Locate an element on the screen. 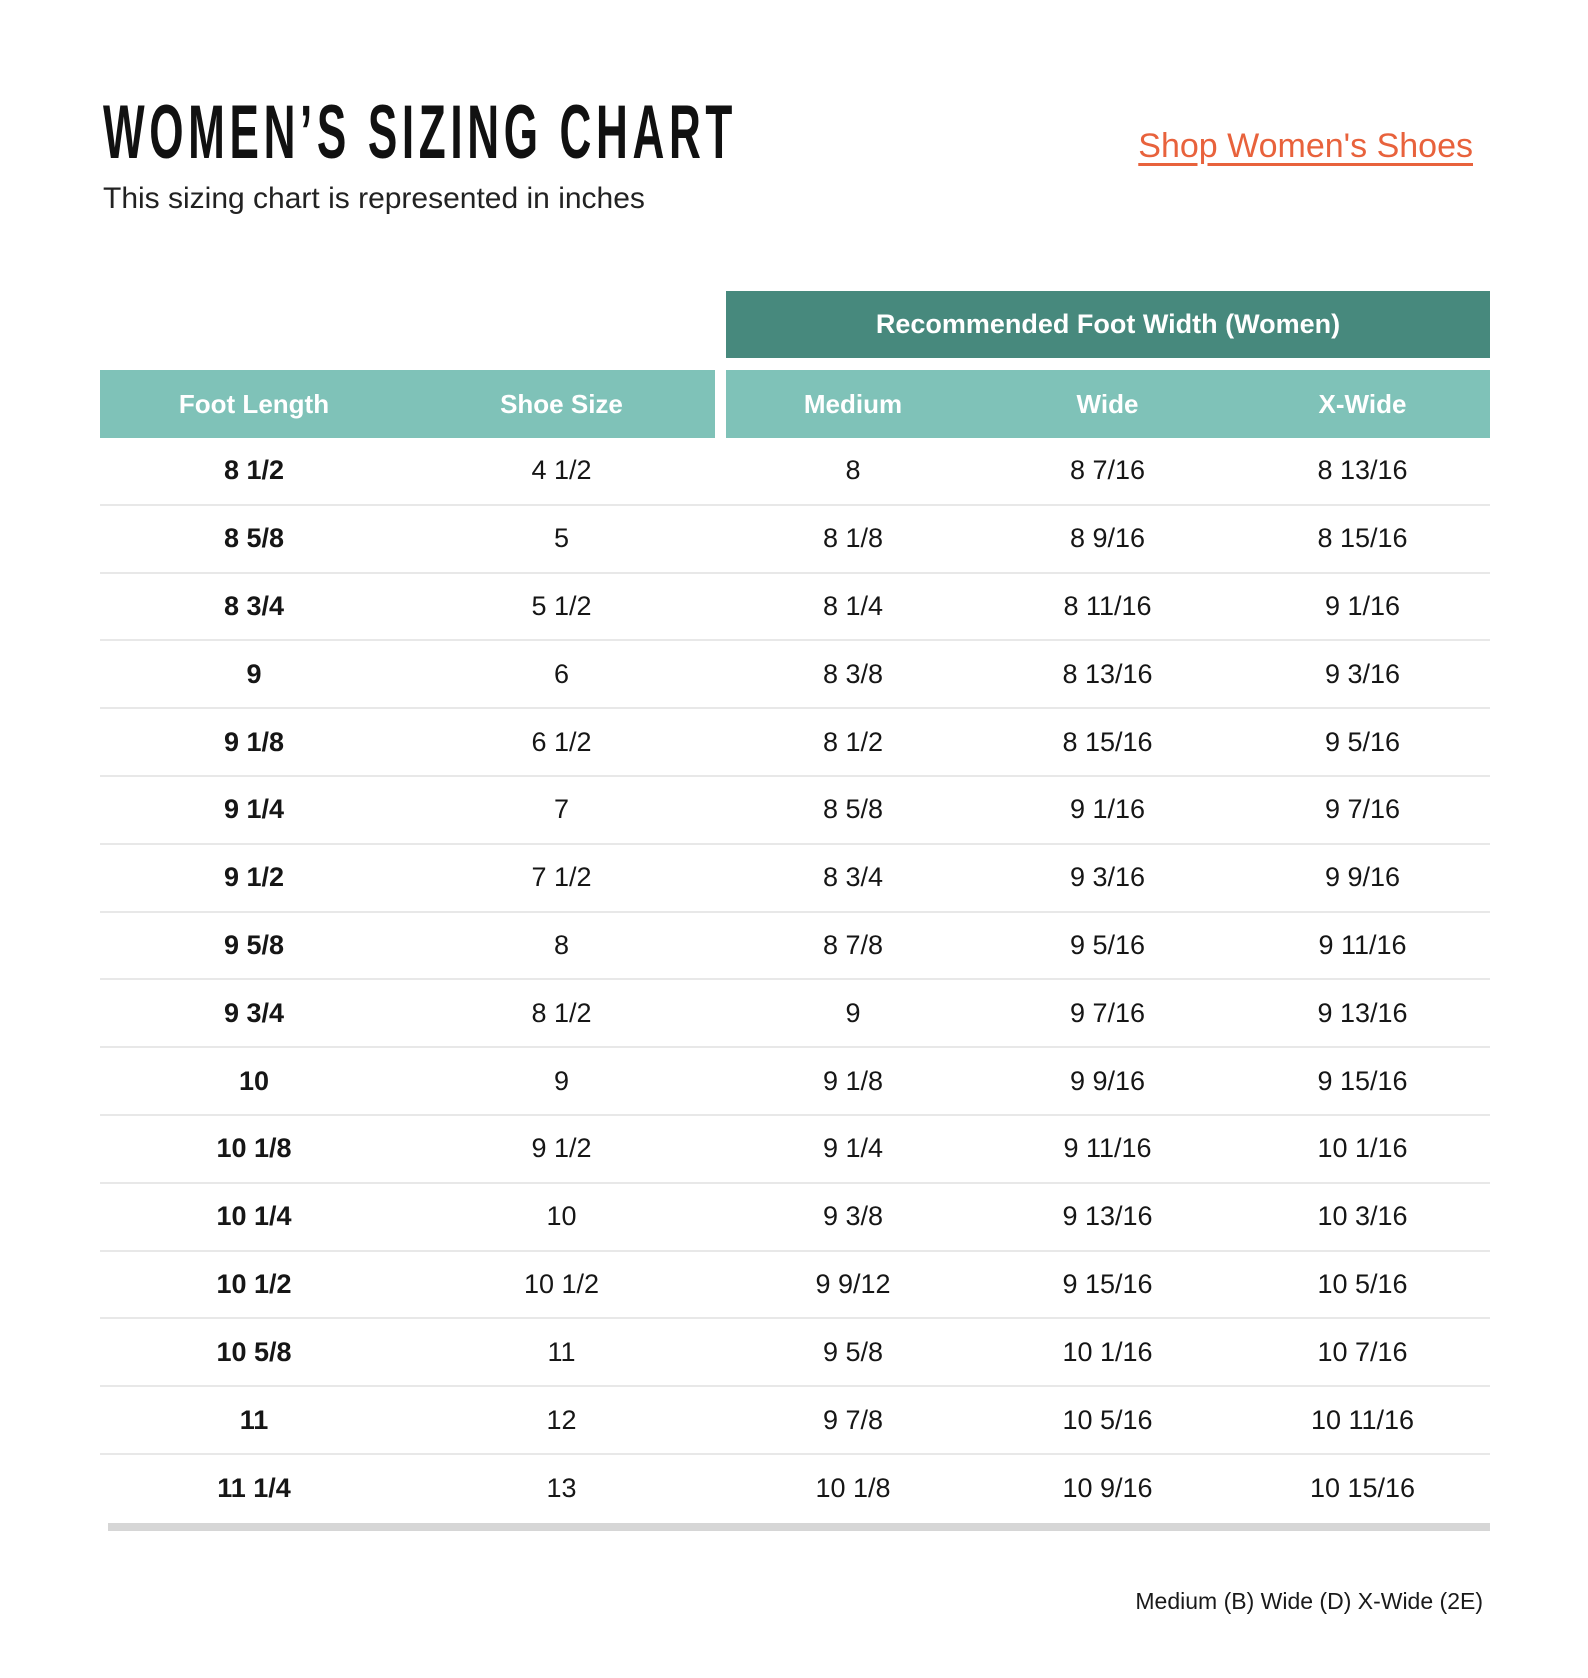 This screenshot has height=1678, width=1588. column-header-shoe-size: Shoe Size is located at coordinates (561, 404).